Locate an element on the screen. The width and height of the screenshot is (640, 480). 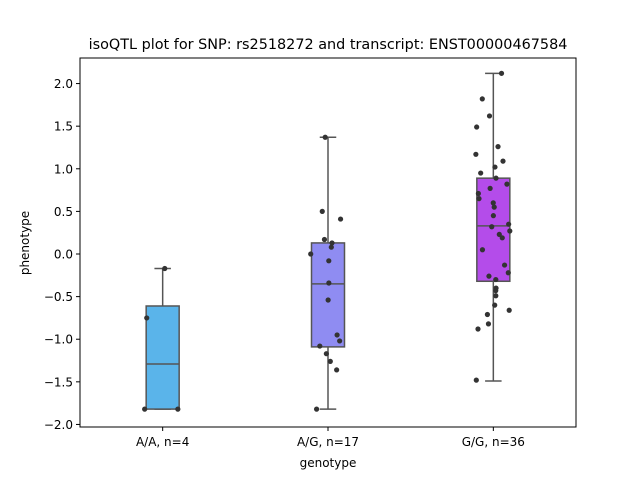
y-tick-label: −2.0 is located at coordinates (58, 425).